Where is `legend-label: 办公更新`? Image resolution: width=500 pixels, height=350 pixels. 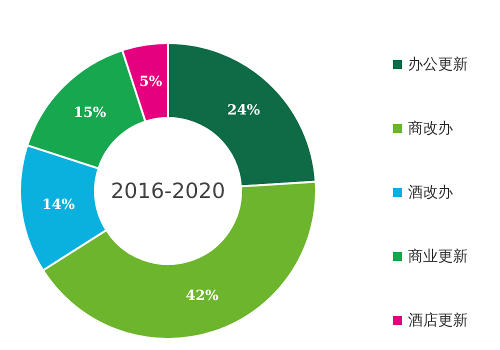
legend-label: 办公更新 is located at coordinates (438, 64).